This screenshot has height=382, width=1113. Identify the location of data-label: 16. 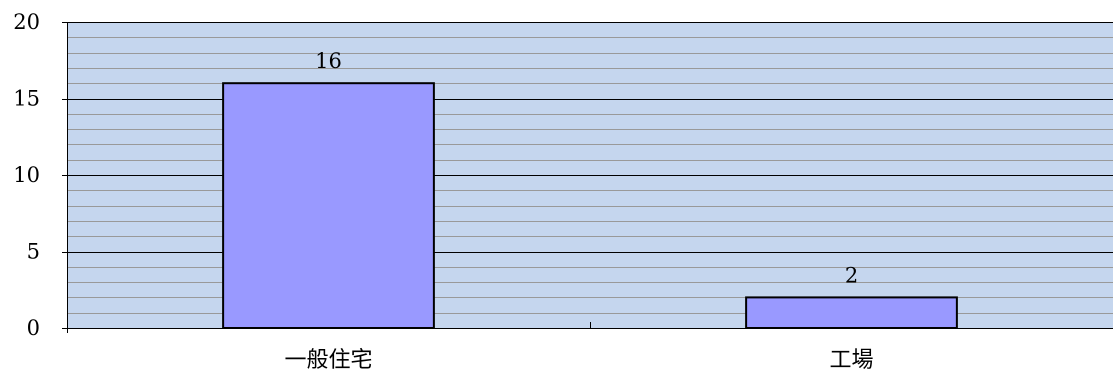
(328, 61).